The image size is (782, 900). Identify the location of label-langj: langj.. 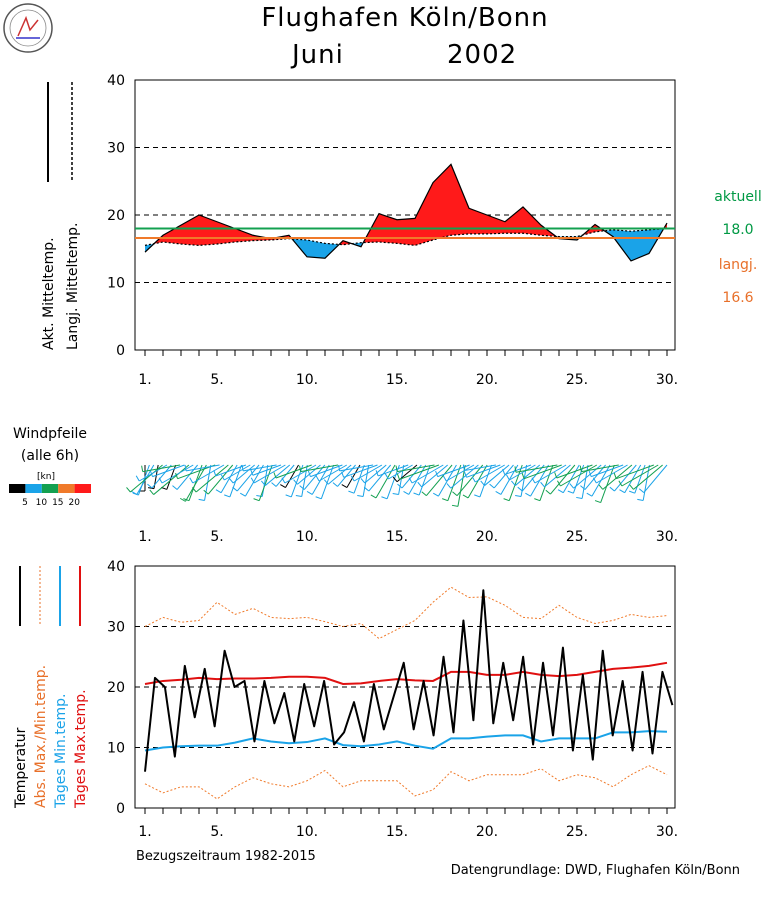
(738, 265).